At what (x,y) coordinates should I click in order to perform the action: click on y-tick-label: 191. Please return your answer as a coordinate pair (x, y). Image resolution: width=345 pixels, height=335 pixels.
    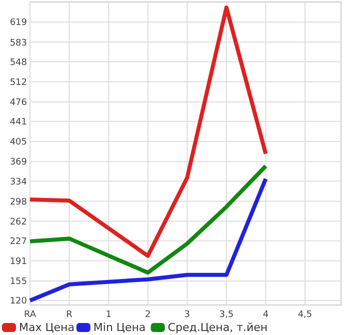
    Looking at the image, I should click on (18, 262).